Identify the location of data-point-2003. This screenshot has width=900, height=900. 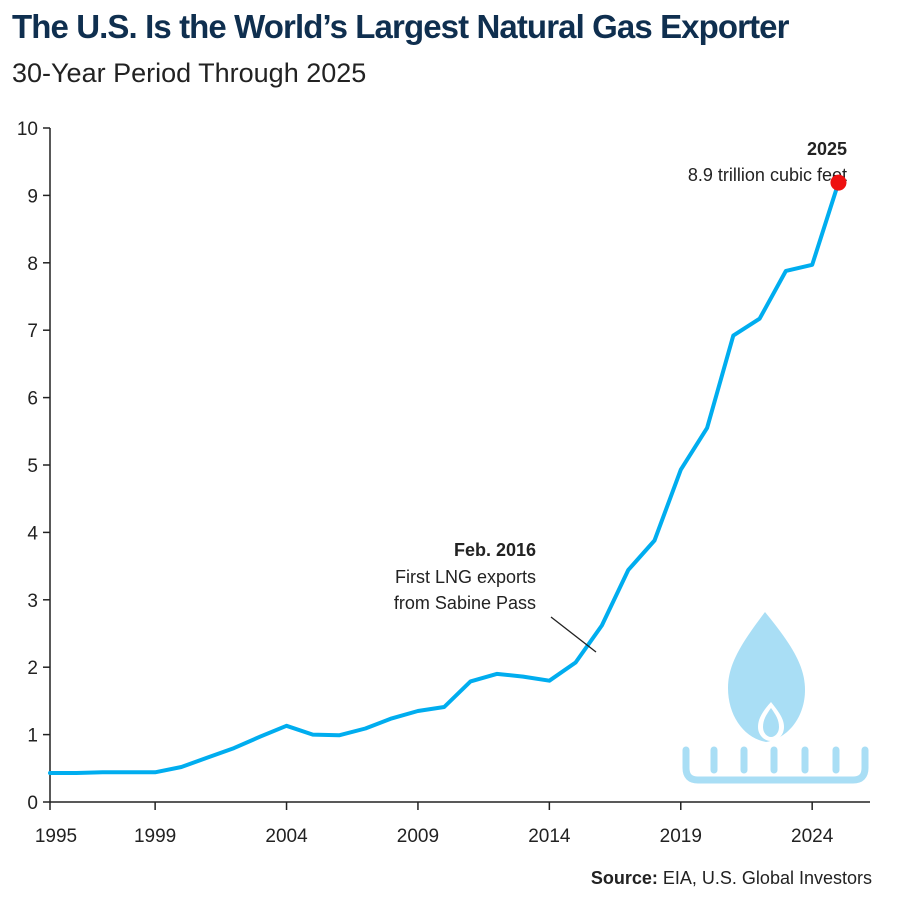
(260, 737).